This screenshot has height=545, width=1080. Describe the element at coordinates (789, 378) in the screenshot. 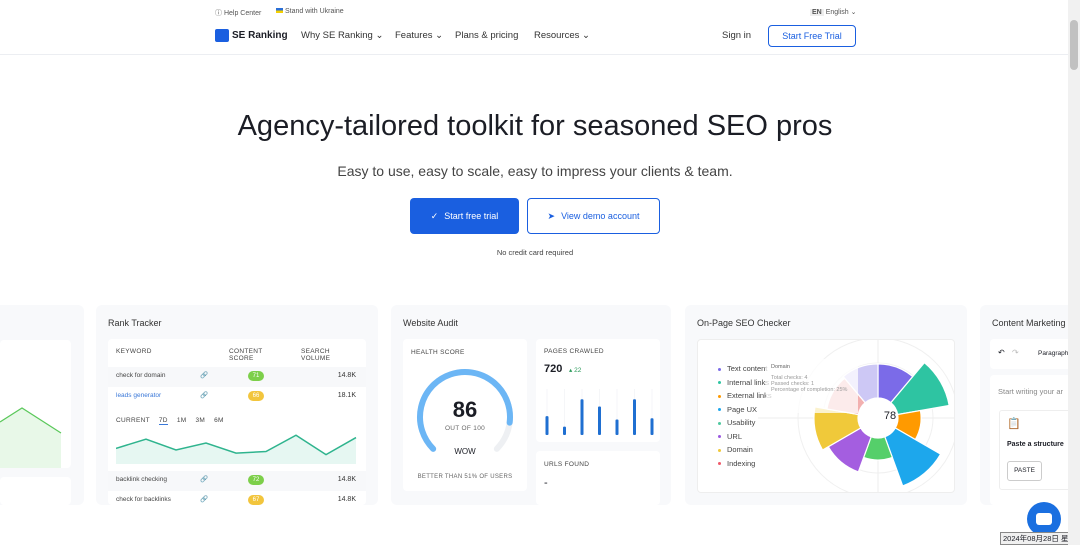

I see `tooltip-total: Total checks: 4` at that location.